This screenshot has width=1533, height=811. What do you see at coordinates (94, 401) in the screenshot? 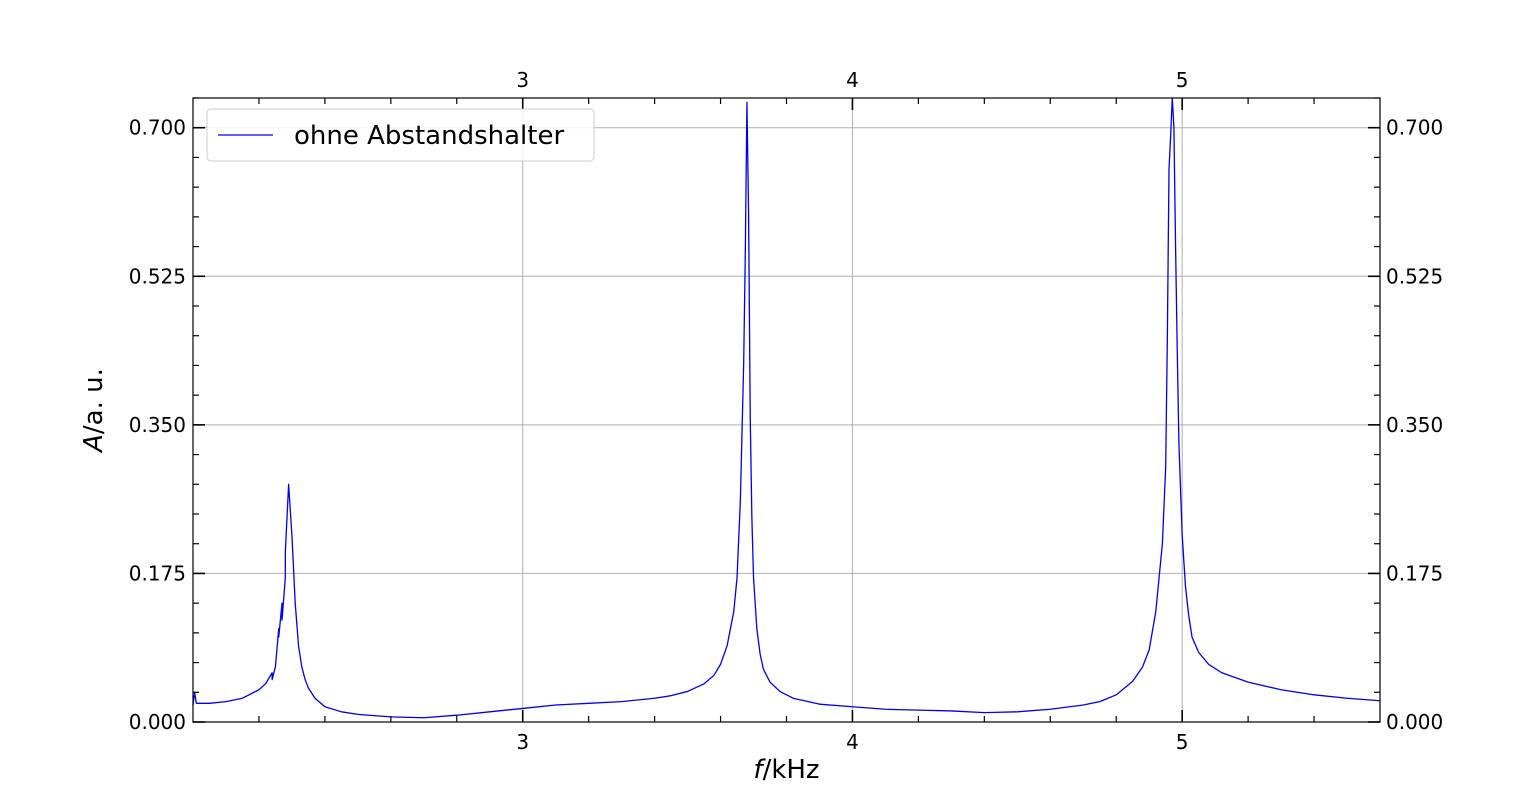
I see `y-axis-label-unit: /a. u.` at bounding box center [94, 401].